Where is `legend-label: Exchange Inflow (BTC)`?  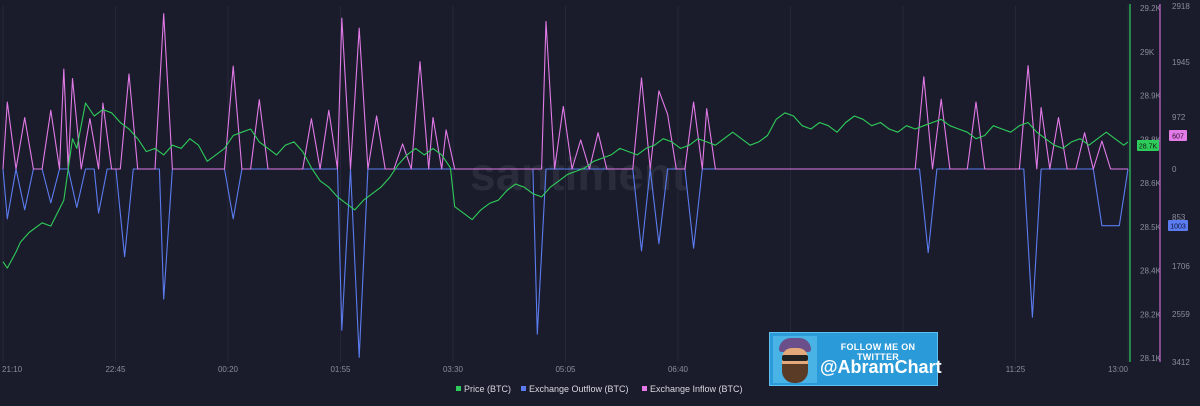
legend-label: Exchange Inflow (BTC) is located at coordinates (696, 389).